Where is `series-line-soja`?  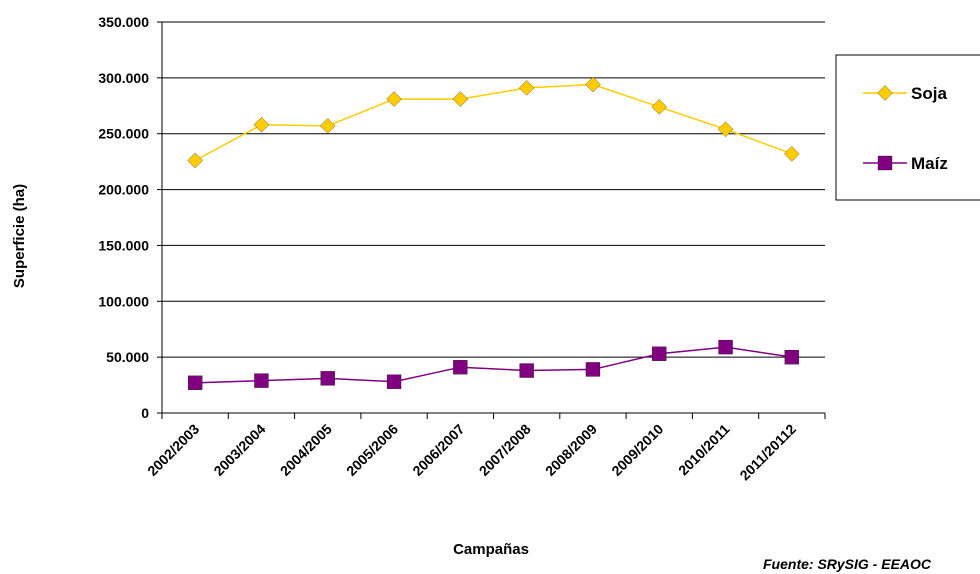 series-line-soja is located at coordinates (493, 122).